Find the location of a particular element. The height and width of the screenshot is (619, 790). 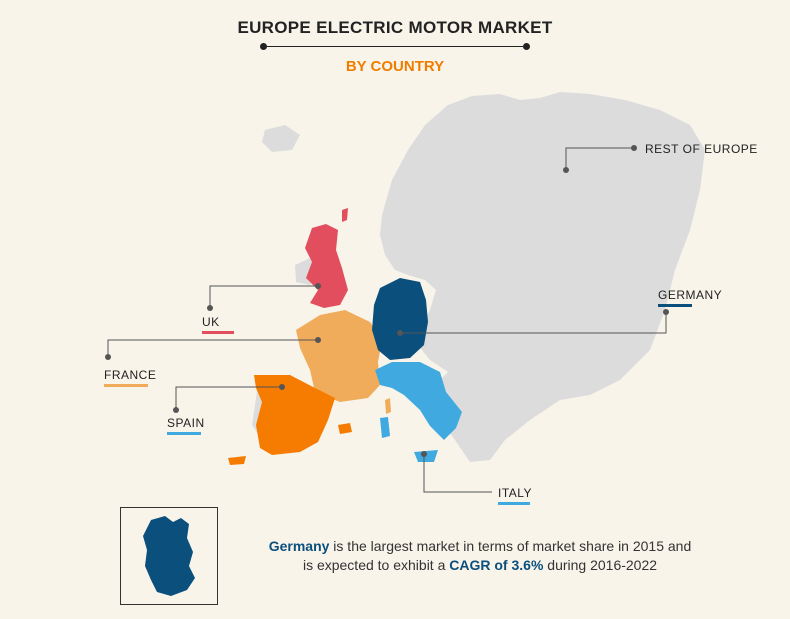

caption-text-3: during 2016-2022 is located at coordinates (600, 565).